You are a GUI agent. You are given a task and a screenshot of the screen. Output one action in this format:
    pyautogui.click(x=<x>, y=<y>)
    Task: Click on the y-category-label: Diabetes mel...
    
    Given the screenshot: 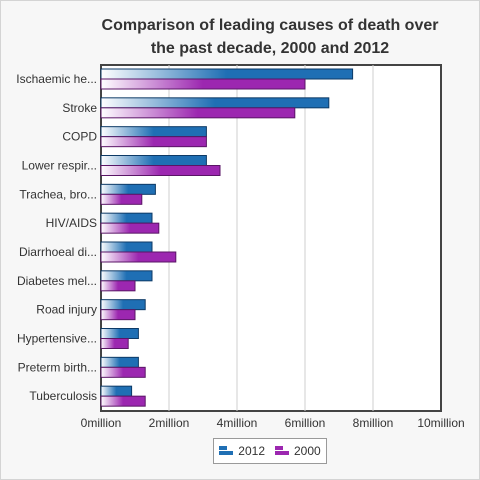 What is the action you would take?
    pyautogui.click(x=57, y=281)
    